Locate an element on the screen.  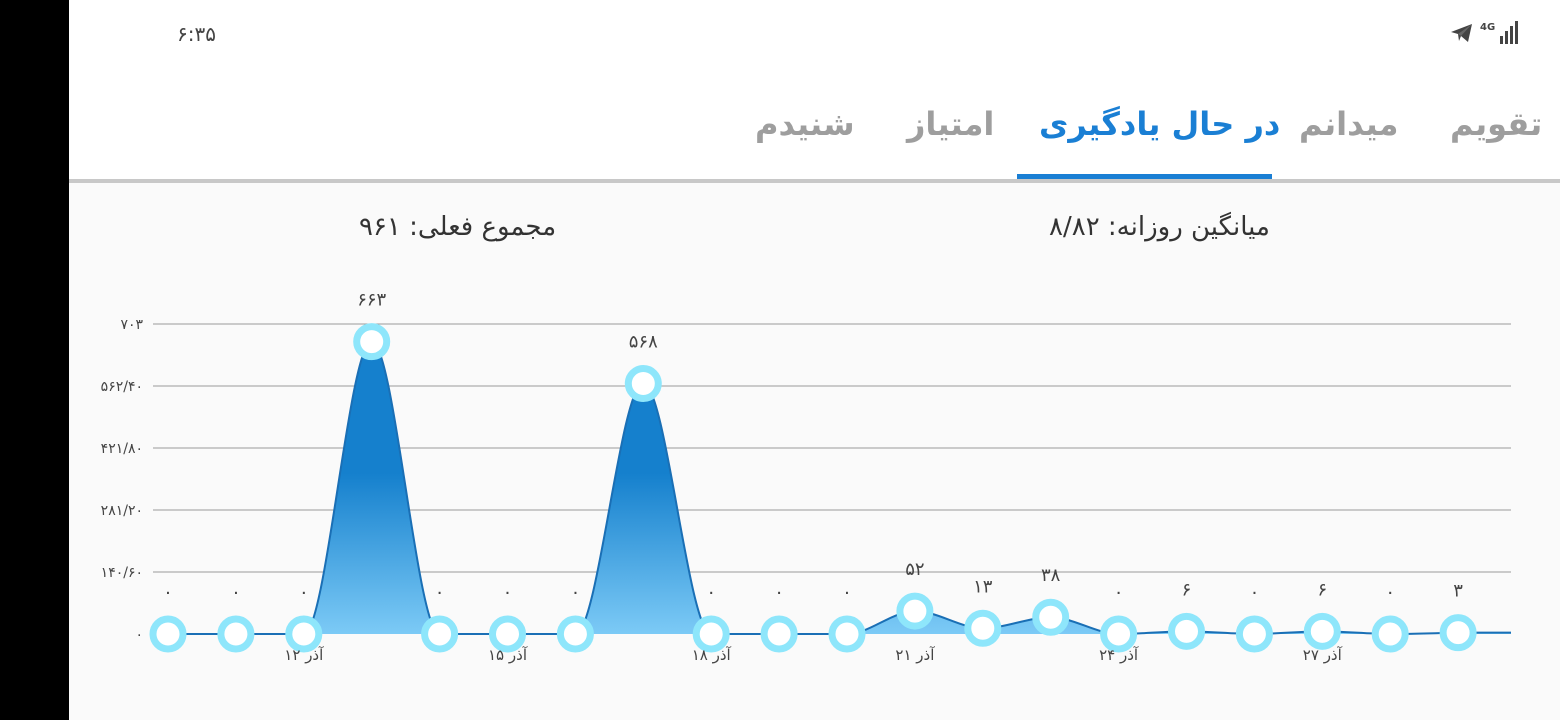
telegram-icon is located at coordinates (1461, 33).